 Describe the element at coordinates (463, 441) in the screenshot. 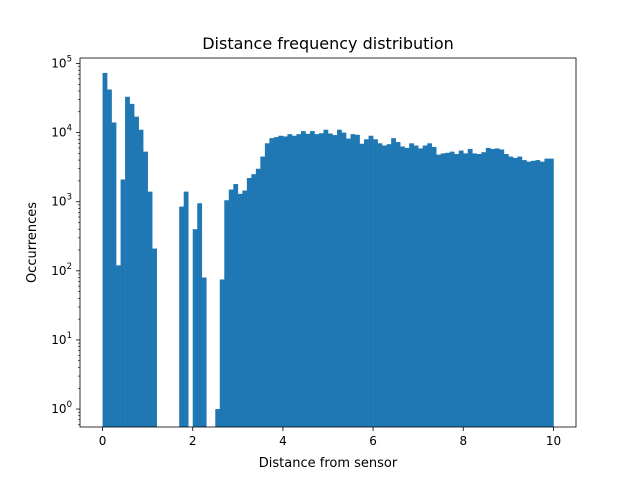

I see `x-tick-label: 8` at that location.